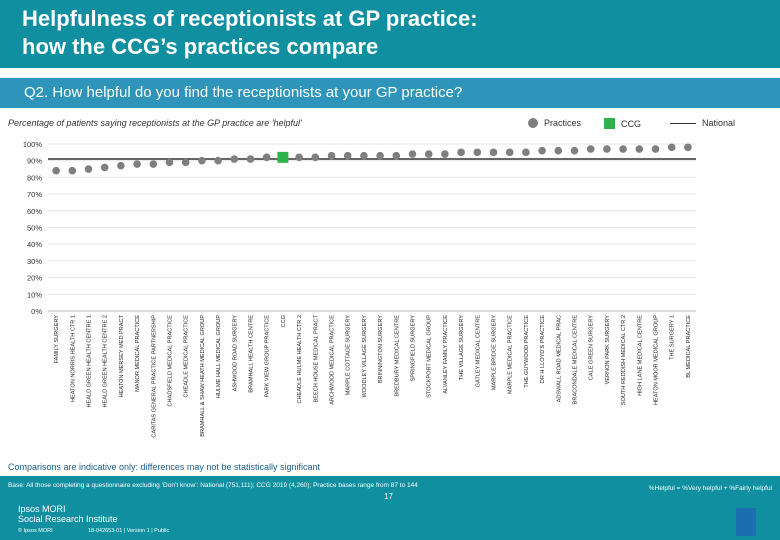  What do you see at coordinates (129, 531) in the screenshot?
I see `job-number: 18-042653-01 | Version 1 | Public` at bounding box center [129, 531].